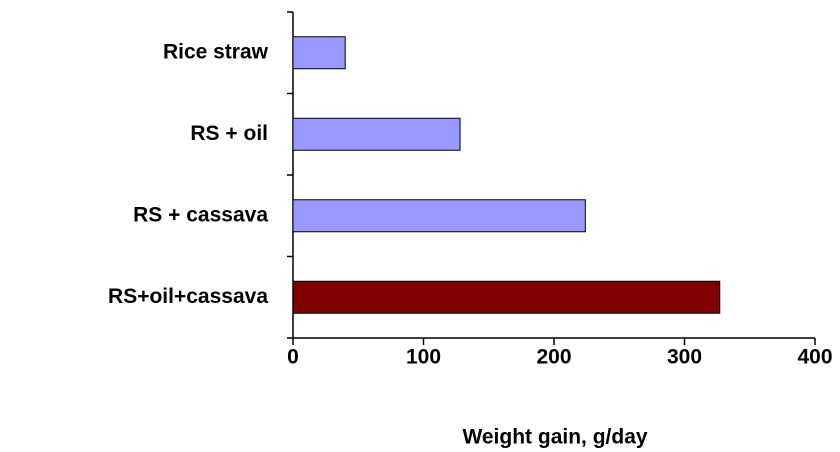 The image size is (840, 452). I want to click on y-tick-label: RS + oil, so click(229, 133).